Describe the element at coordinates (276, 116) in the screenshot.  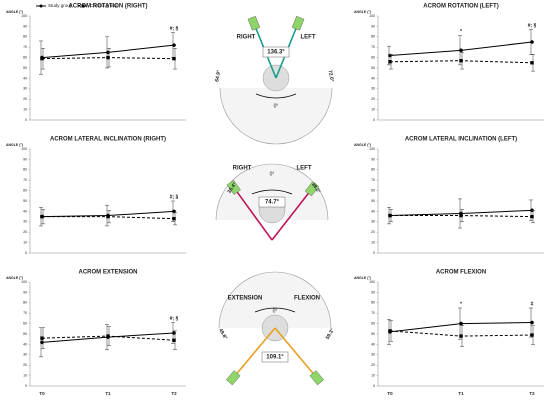
I see `arc` at that location.